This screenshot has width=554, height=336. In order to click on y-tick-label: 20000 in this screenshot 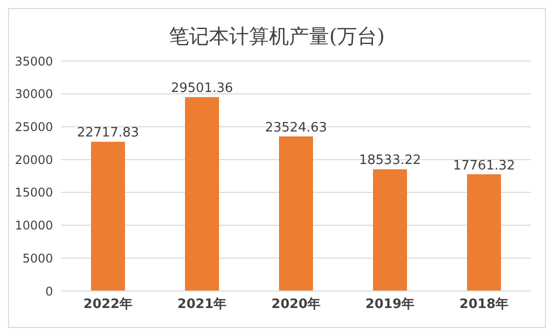, I will do `click(33, 159)`.